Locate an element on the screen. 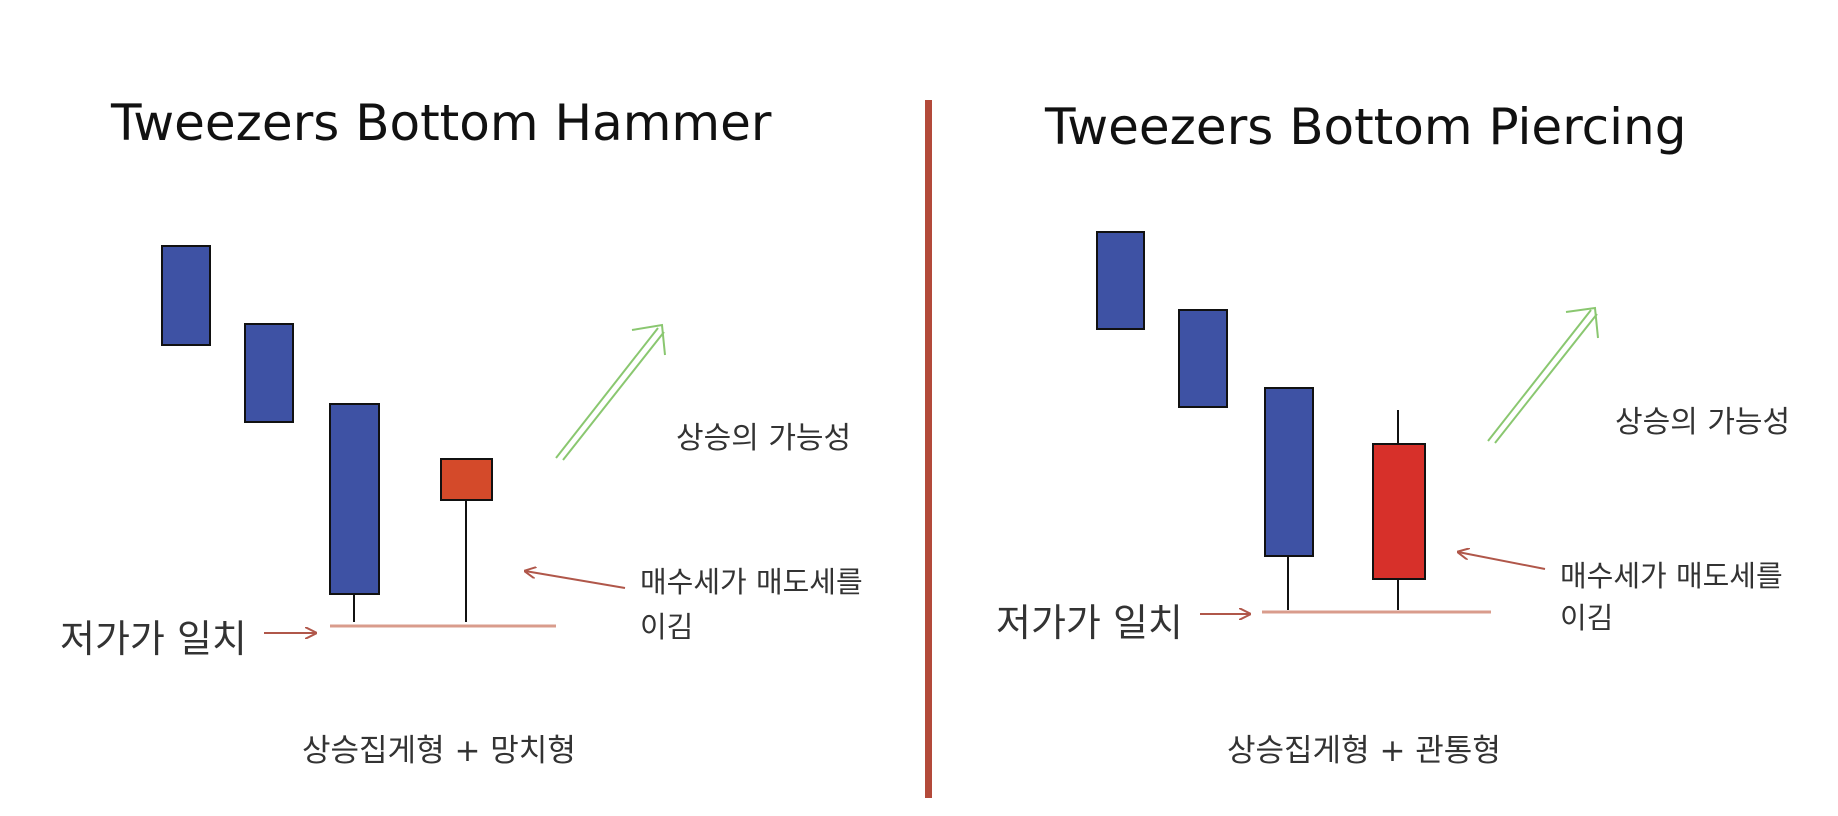 Image resolution: width=1838 pixels, height=816 pixels. hammer-candle-body is located at coordinates (466, 479).